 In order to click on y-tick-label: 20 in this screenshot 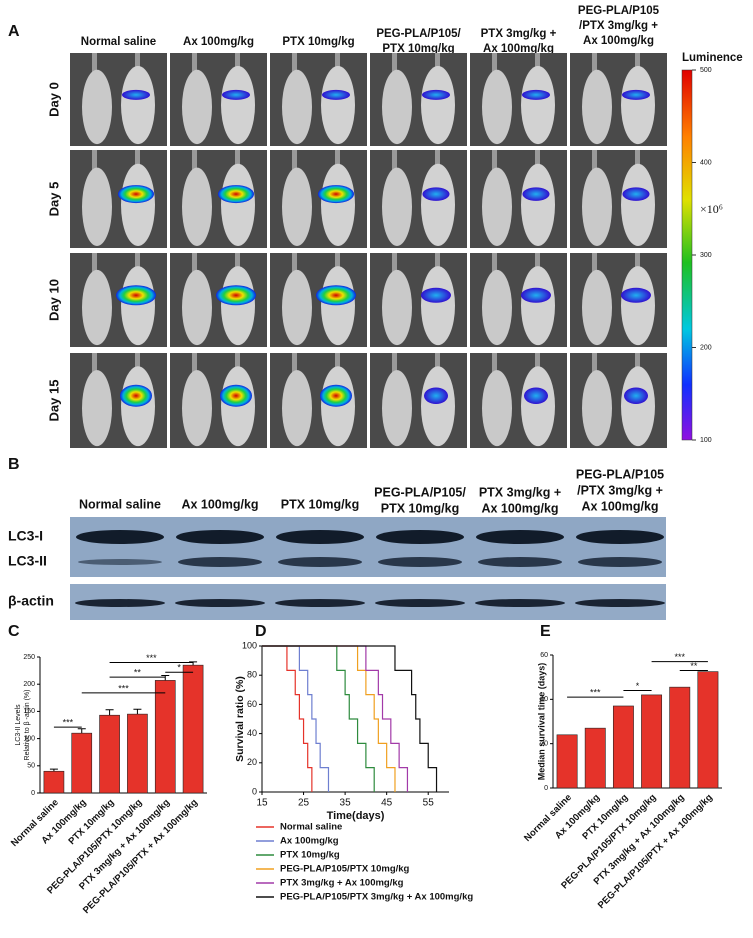, I will do `click(252, 762)`.